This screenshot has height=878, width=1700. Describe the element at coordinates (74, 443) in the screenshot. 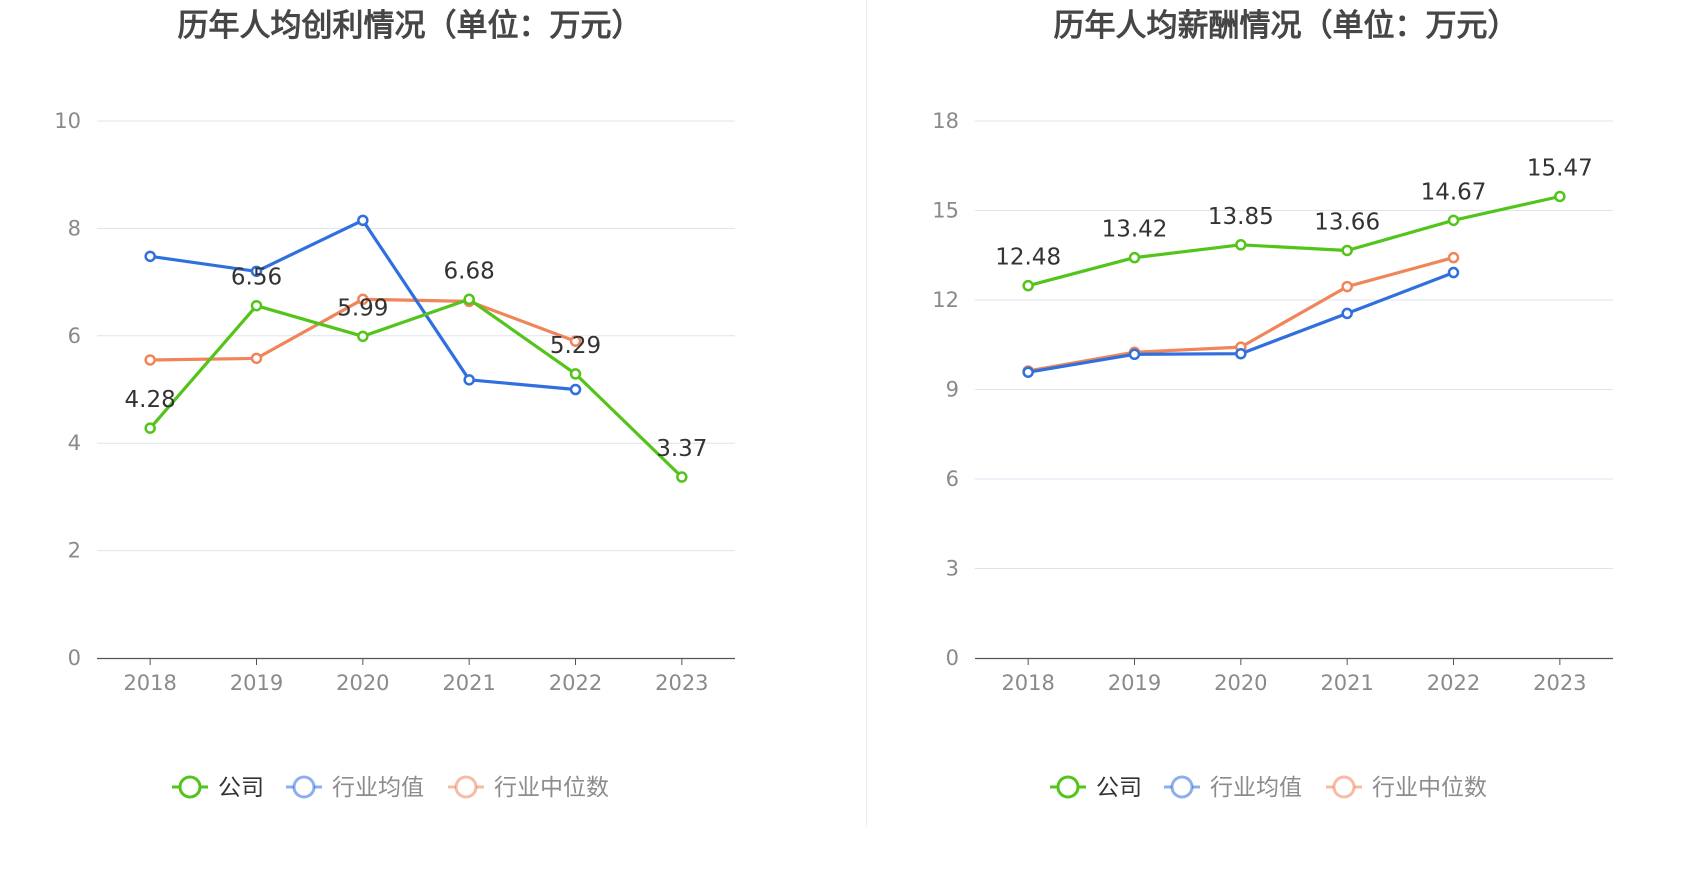

I see `y-tick-label: 4` at that location.